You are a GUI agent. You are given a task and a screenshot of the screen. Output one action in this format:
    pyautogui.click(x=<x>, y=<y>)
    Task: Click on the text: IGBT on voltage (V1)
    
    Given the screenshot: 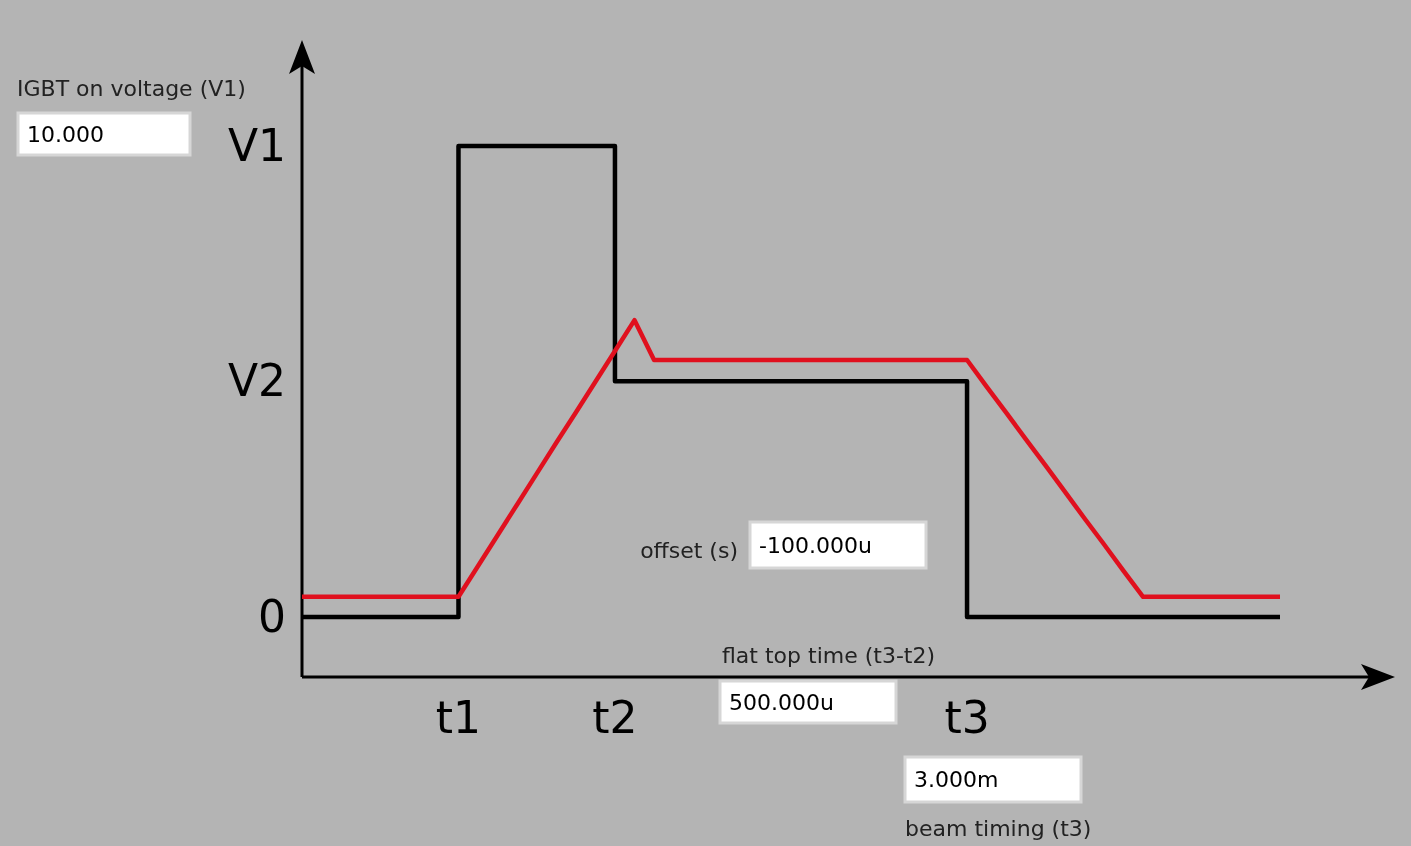 What is the action you would take?
    pyautogui.click(x=131, y=88)
    